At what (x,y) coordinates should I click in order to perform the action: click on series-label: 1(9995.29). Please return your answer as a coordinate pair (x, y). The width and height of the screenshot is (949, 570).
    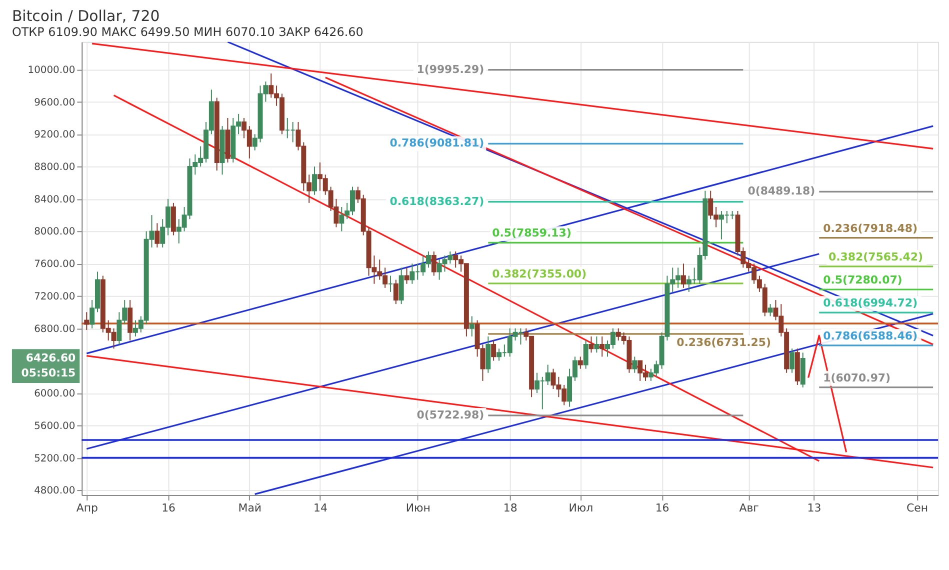
    Looking at the image, I should click on (450, 69).